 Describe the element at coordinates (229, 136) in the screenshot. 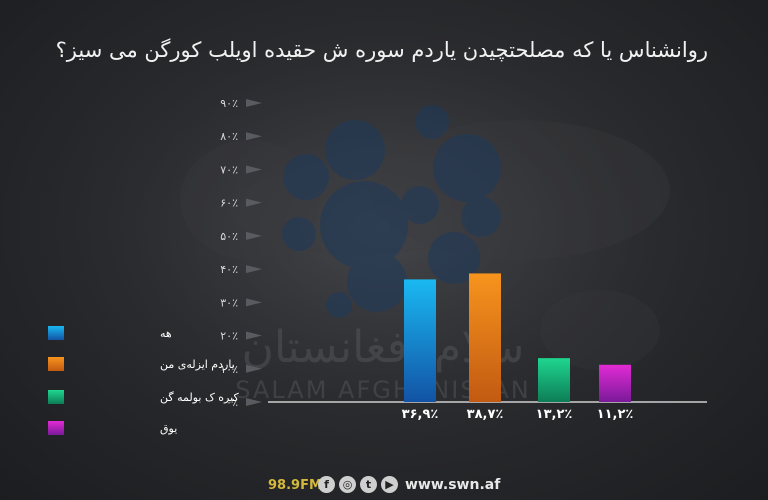

I see `y-tick-label: ۸٠٪` at that location.